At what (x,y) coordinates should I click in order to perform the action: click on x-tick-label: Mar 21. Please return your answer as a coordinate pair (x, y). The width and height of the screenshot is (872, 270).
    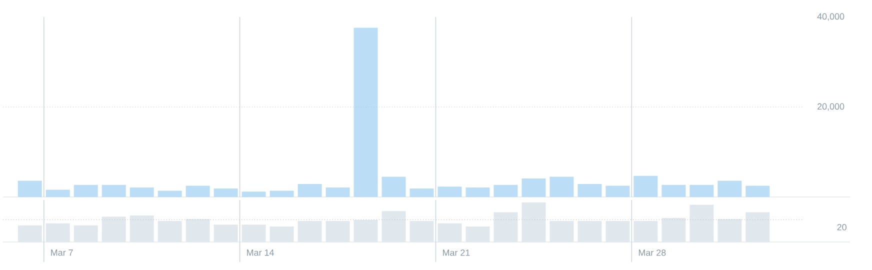
    Looking at the image, I should click on (456, 253).